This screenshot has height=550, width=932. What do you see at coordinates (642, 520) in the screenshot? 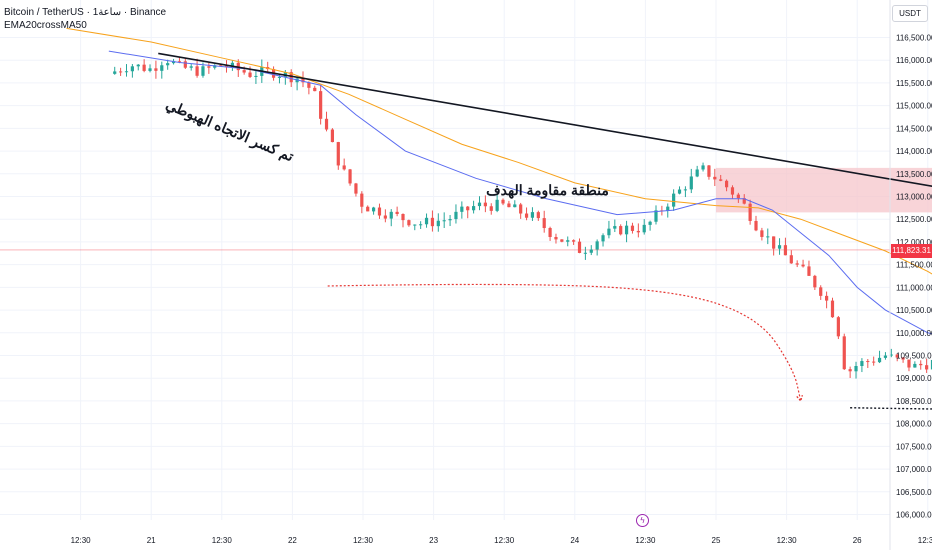
I see `lightning-bolt-icon: ϟ` at bounding box center [642, 520].